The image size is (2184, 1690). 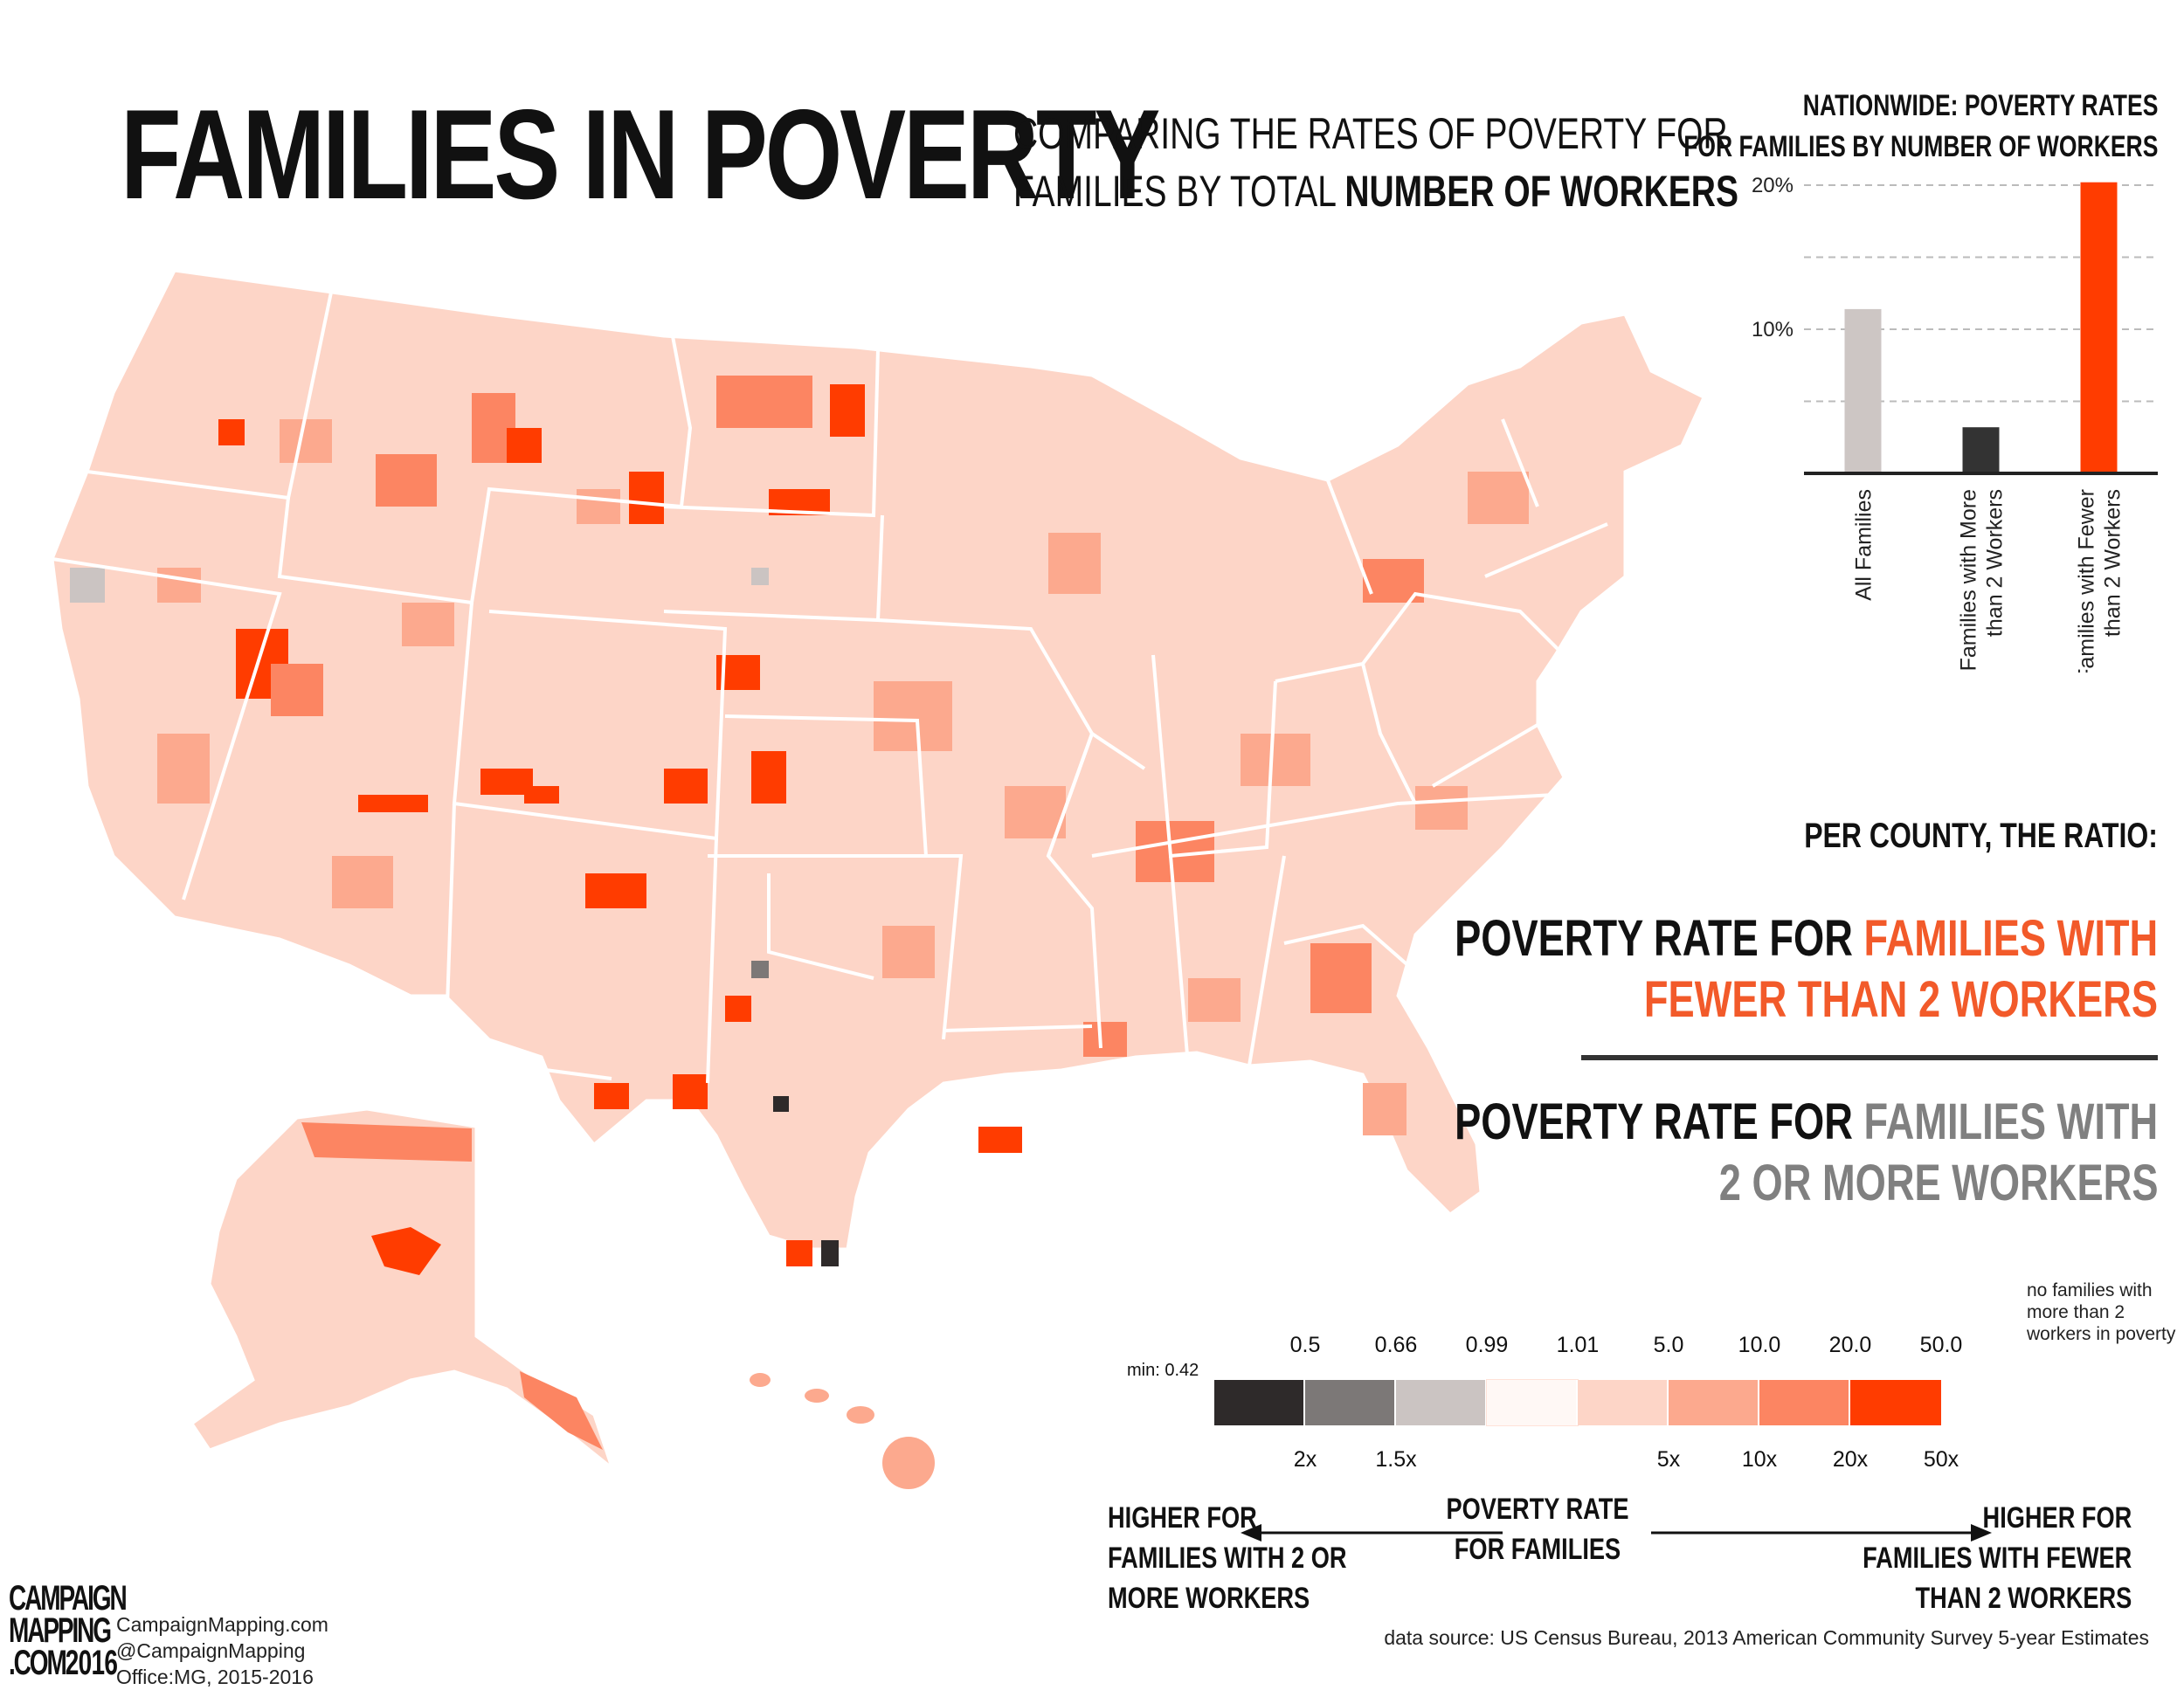 What do you see at coordinates (2057, 1518) in the screenshot?
I see `right-label-line: HIGHER FOR` at bounding box center [2057, 1518].